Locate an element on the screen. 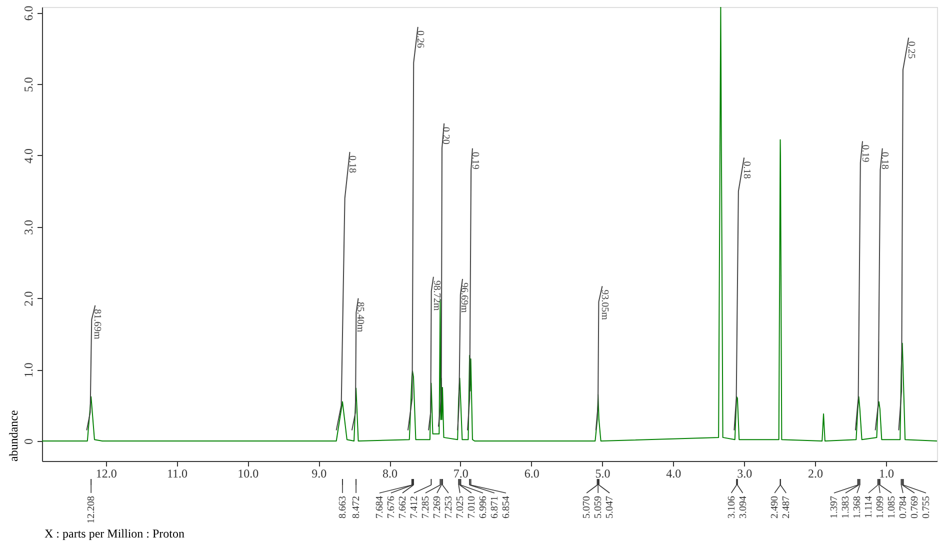  x-tick-label: 12.0 is located at coordinates (106, 473).